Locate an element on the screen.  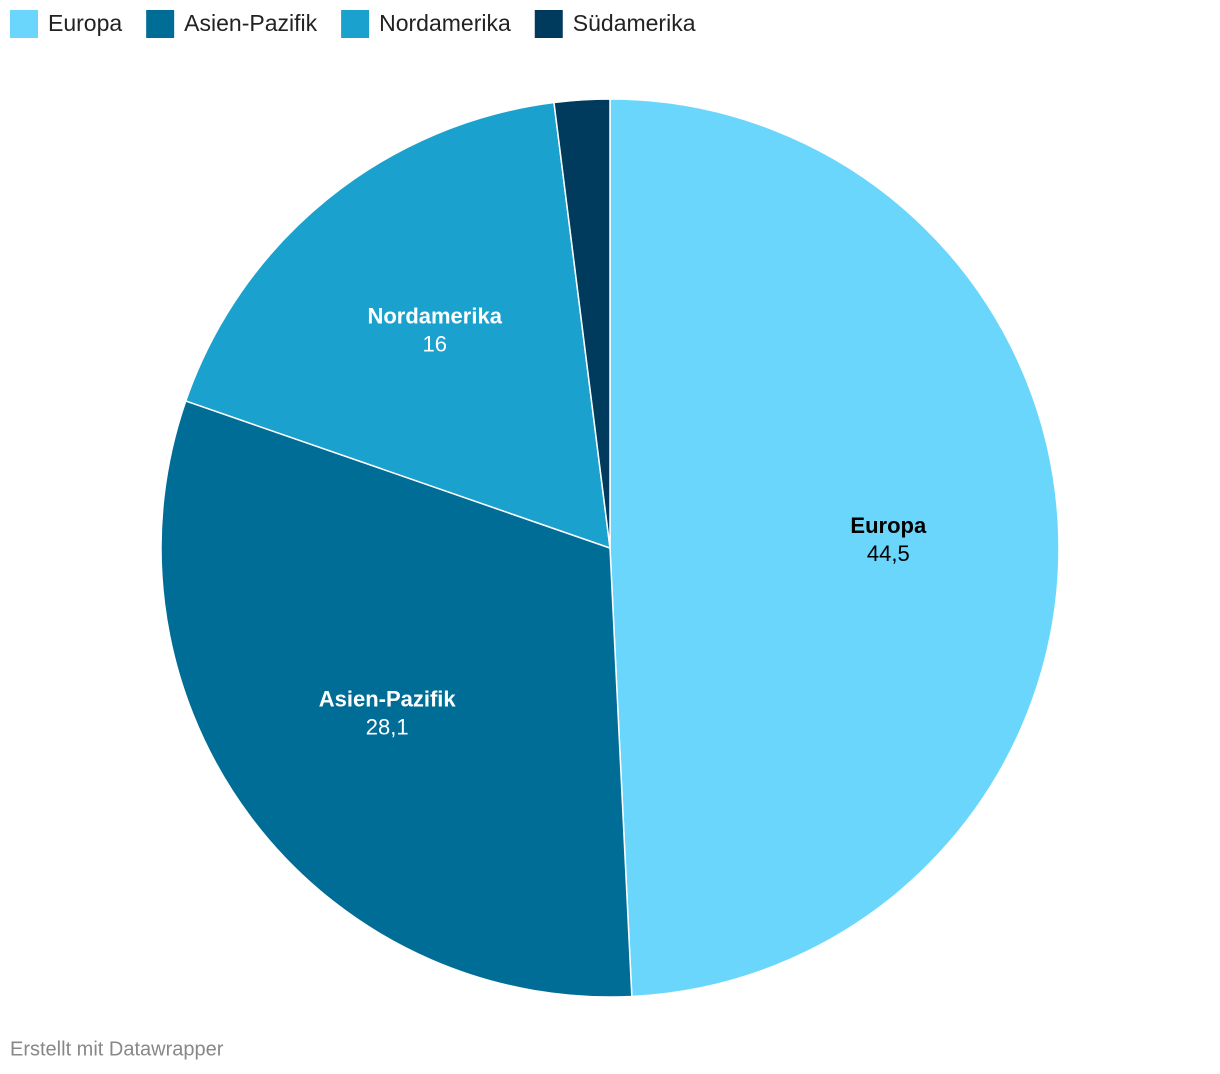
data-label: 28,1 is located at coordinates (387, 727).